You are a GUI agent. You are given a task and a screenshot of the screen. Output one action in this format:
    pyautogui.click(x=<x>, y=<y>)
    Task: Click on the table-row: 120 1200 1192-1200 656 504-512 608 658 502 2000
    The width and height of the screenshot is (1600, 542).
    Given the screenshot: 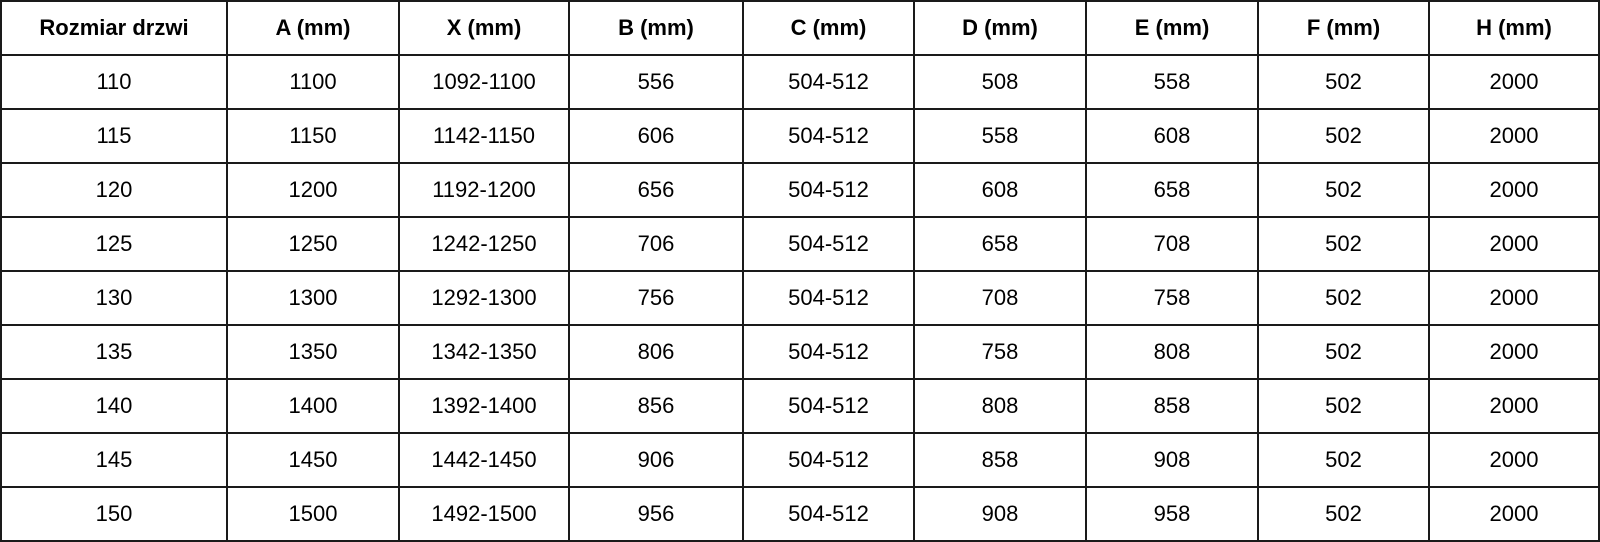 What is the action you would take?
    pyautogui.click(x=800, y=190)
    